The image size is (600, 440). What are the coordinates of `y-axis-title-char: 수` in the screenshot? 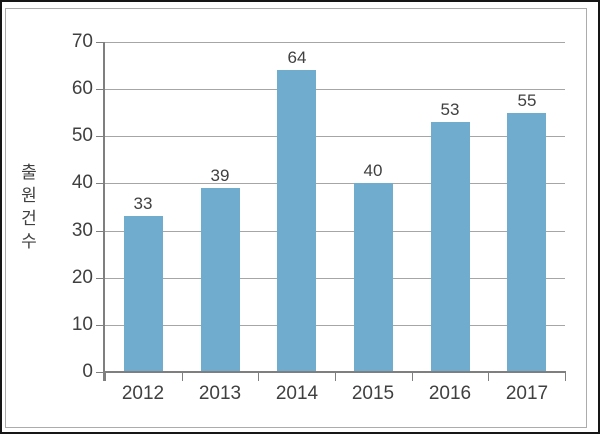 It's located at (29, 241).